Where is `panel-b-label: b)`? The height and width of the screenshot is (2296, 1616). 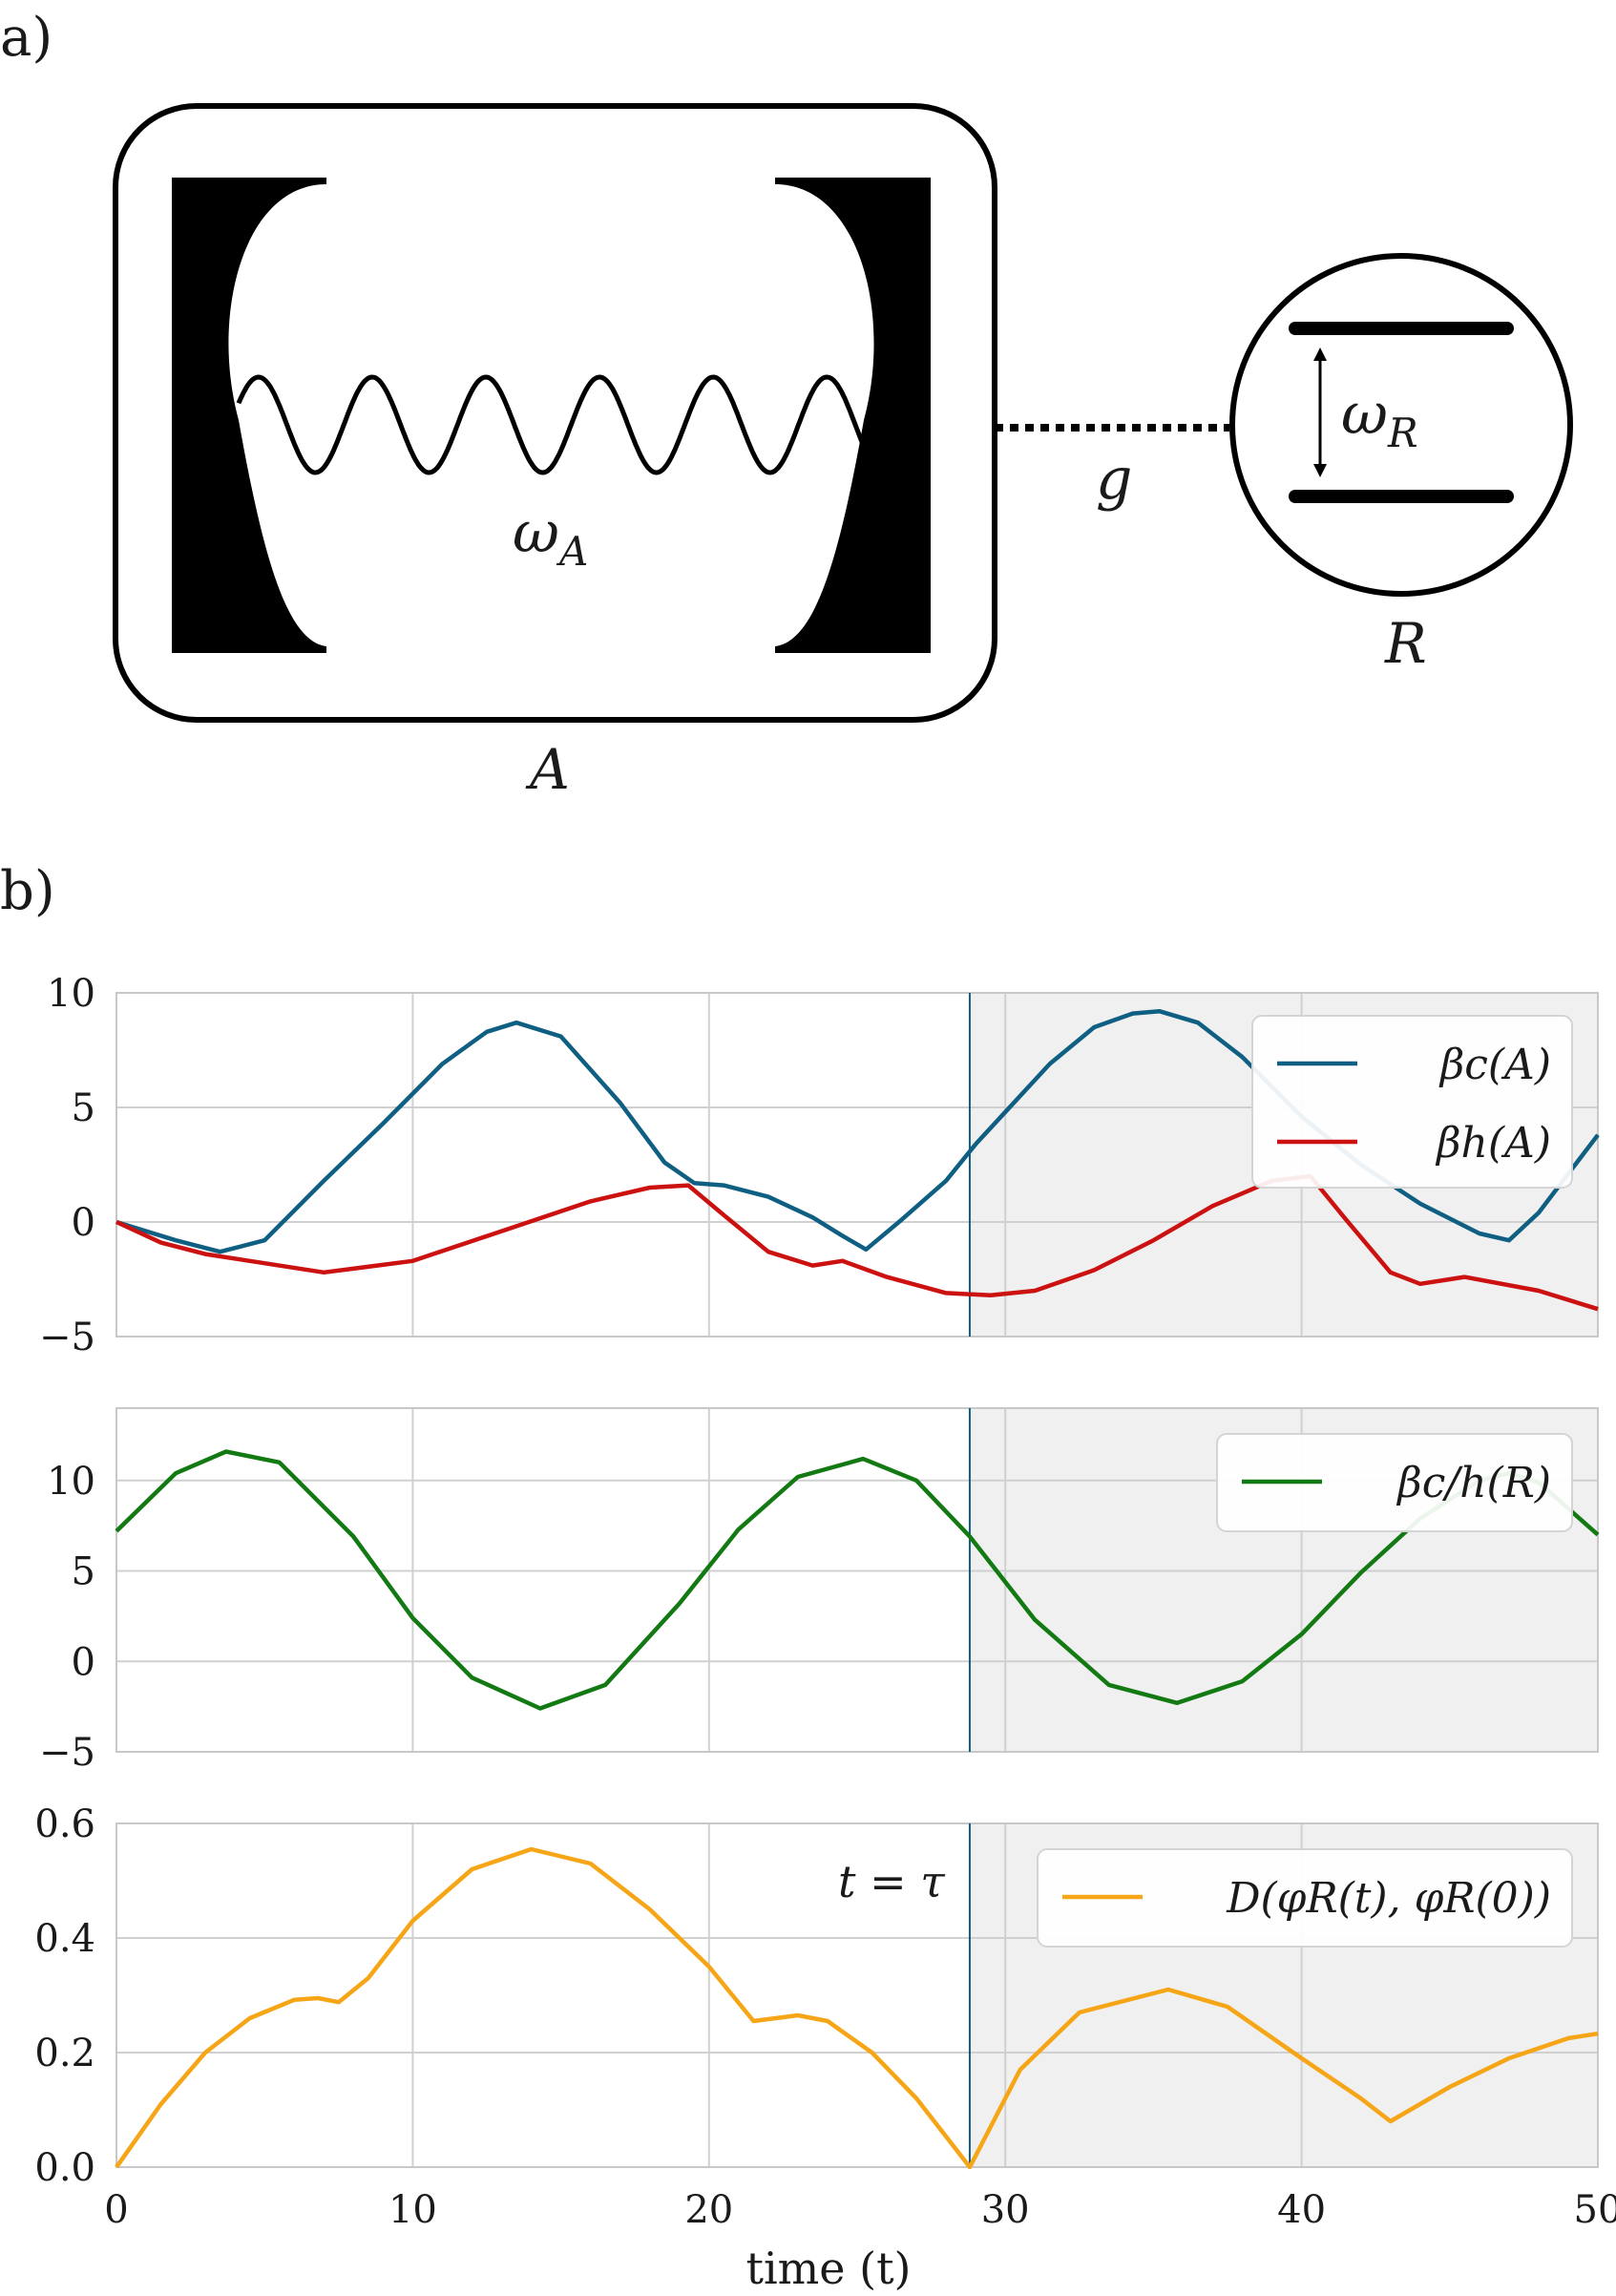 panel-b-label: b) is located at coordinates (27, 891).